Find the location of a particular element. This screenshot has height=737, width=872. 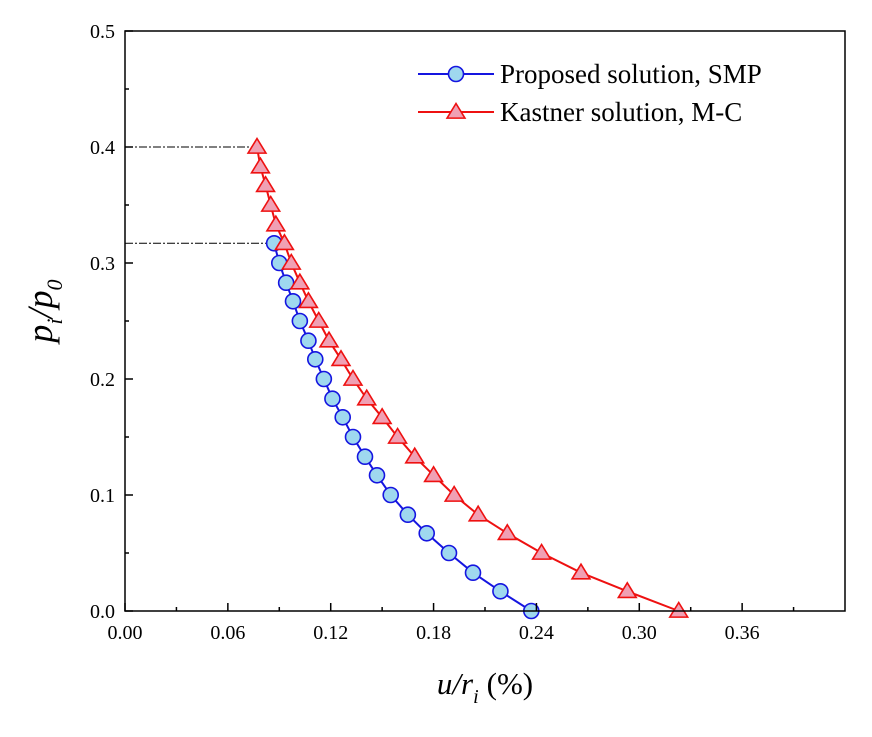

y-axis-title-zero-sub: 0 is located at coordinates (54, 284).